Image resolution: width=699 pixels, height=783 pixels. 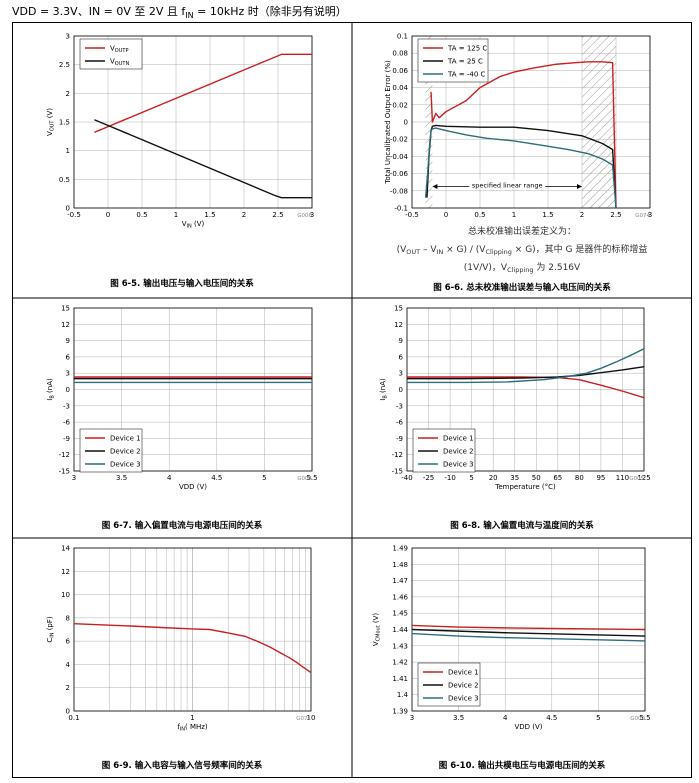 I want to click on x-axis-label: VDD (V), so click(x=193, y=487).